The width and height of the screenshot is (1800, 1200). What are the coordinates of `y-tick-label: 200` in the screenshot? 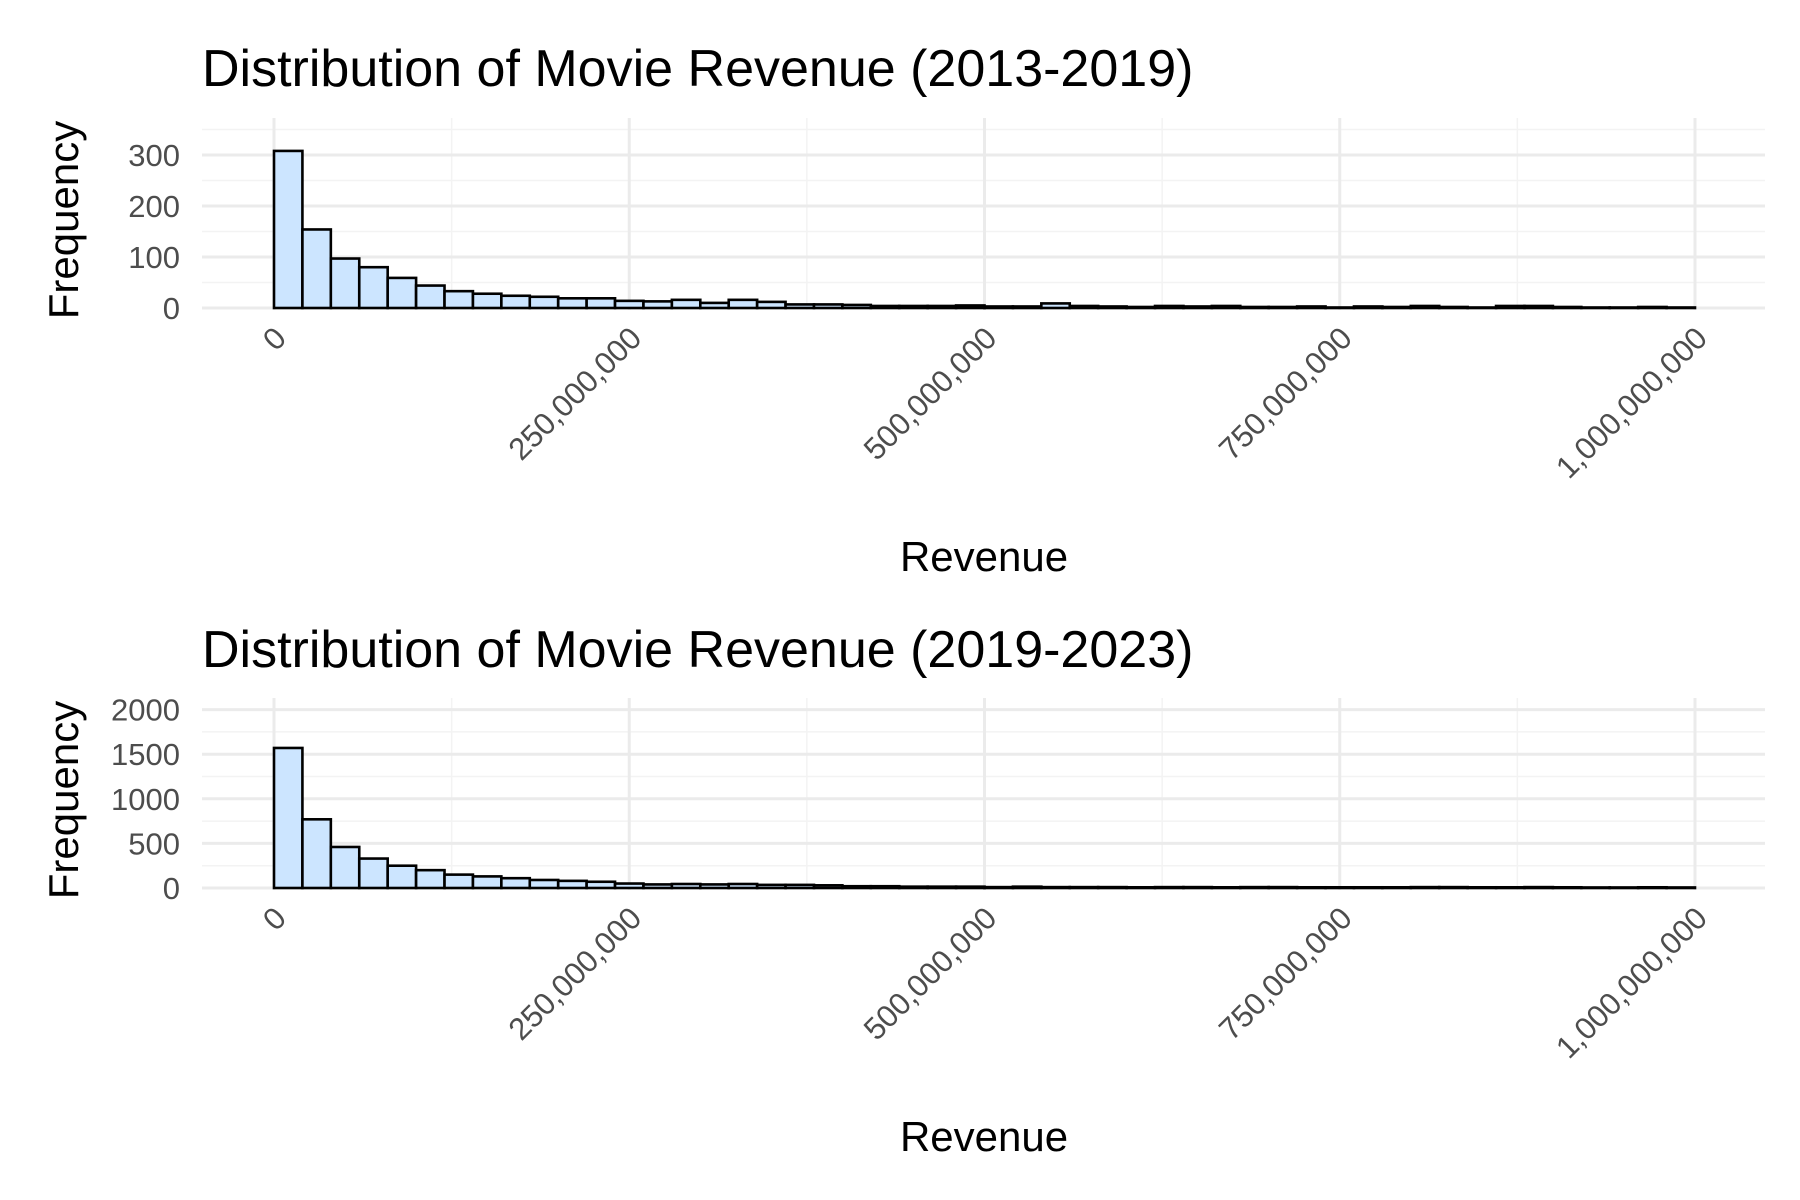 It's located at (154, 206).